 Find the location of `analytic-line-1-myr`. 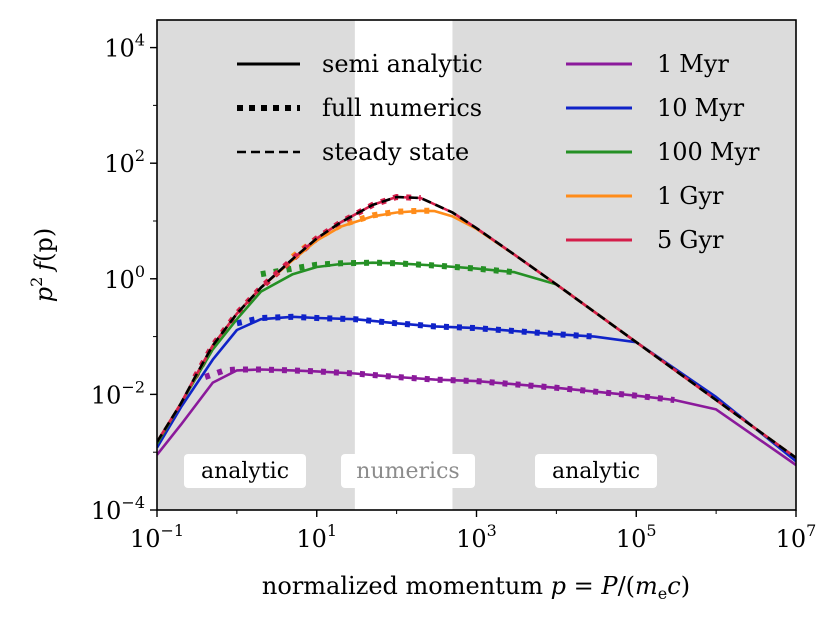

analytic-line-1-myr is located at coordinates (476, 417).